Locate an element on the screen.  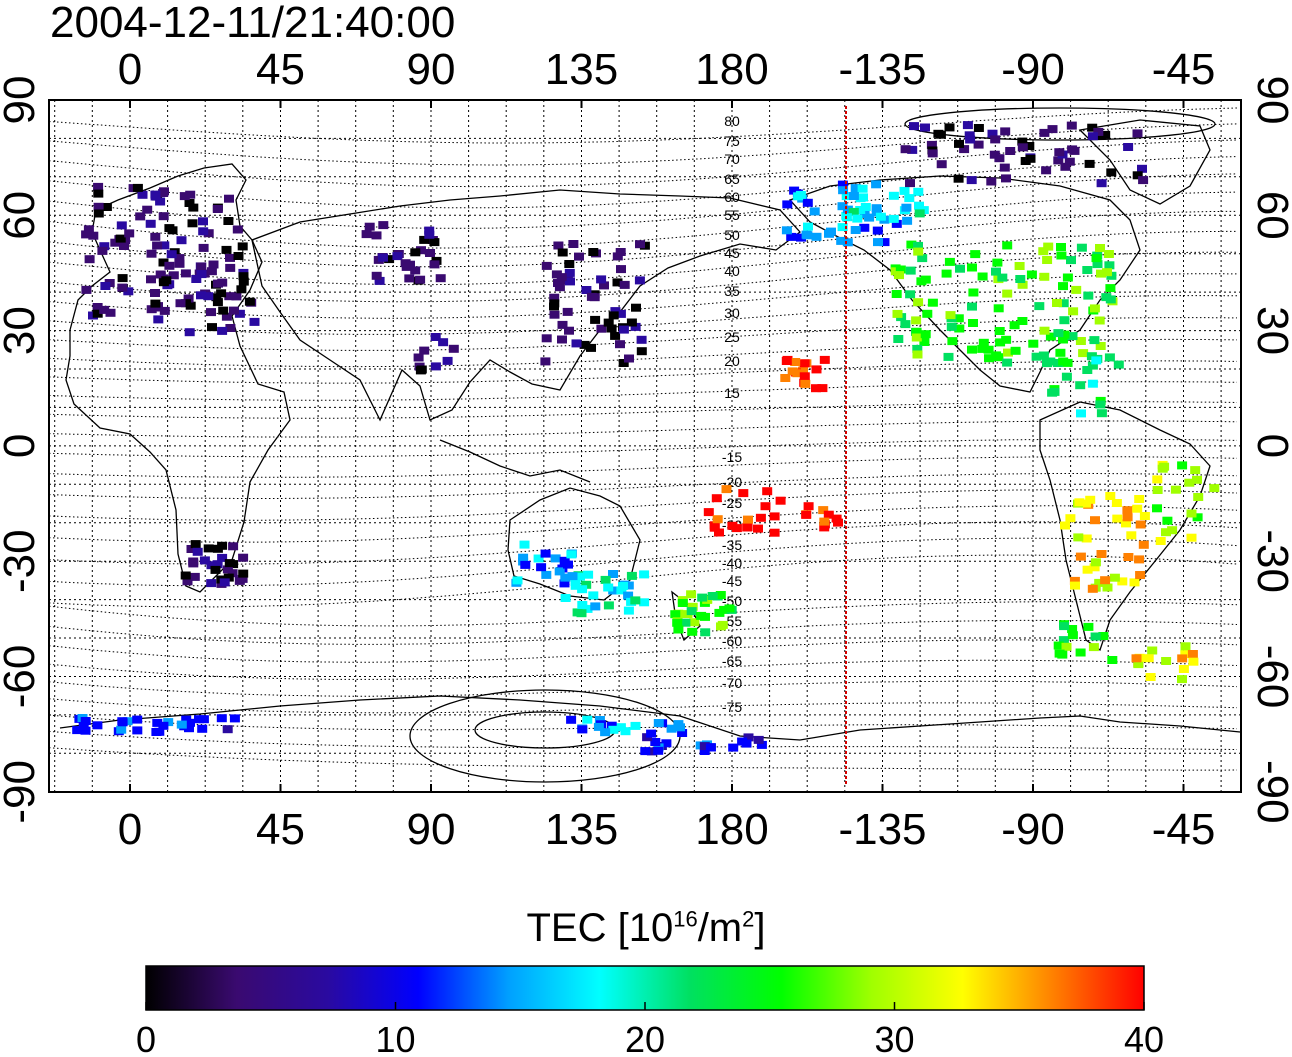
left-tick-label: 60 is located at coordinates (22, 215).